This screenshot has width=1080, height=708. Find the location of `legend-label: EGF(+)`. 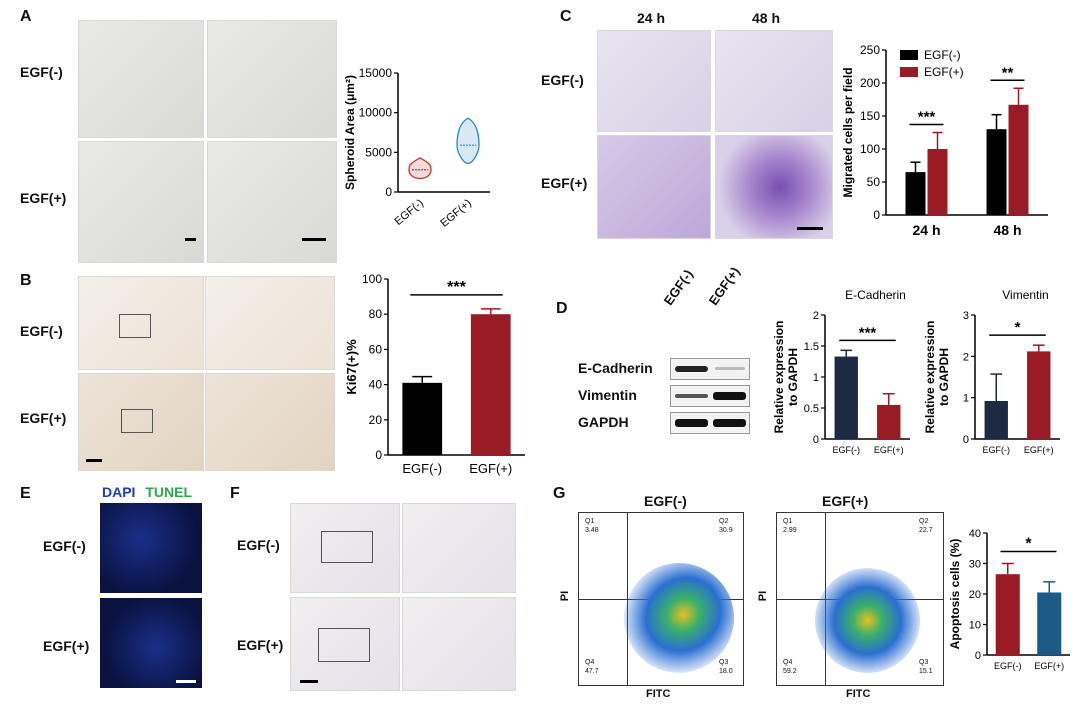

legend-label: EGF(+) is located at coordinates (944, 72).